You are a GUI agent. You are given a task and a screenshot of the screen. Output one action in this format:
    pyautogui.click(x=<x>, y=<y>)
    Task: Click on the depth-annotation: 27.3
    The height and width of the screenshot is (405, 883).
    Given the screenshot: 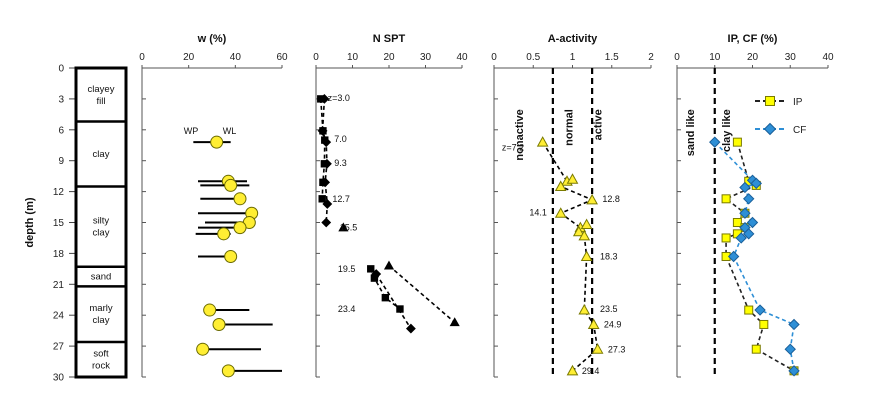 What is the action you would take?
    pyautogui.click(x=617, y=349)
    